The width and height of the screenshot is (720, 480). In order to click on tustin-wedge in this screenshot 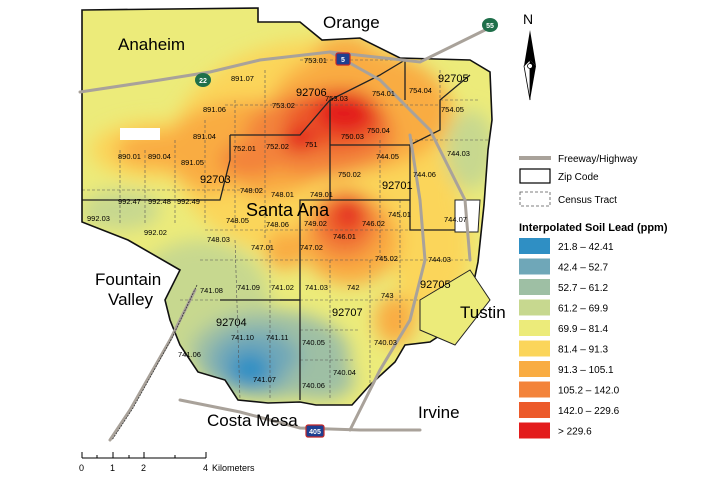, I will do `click(455, 307)`.